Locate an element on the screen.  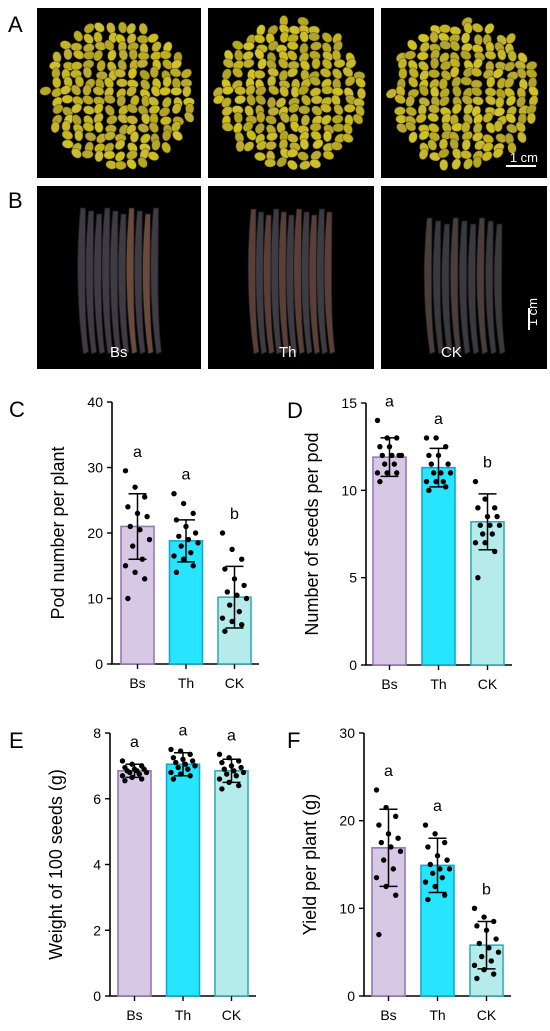
panel-letter-a: A is located at coordinates (15, 24).